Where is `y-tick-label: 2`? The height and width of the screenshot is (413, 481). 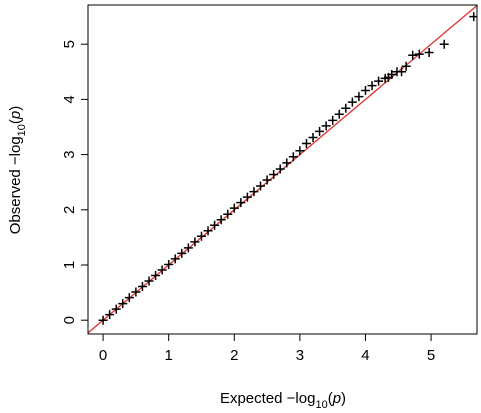 y-tick-label: 2 is located at coordinates (69, 210).